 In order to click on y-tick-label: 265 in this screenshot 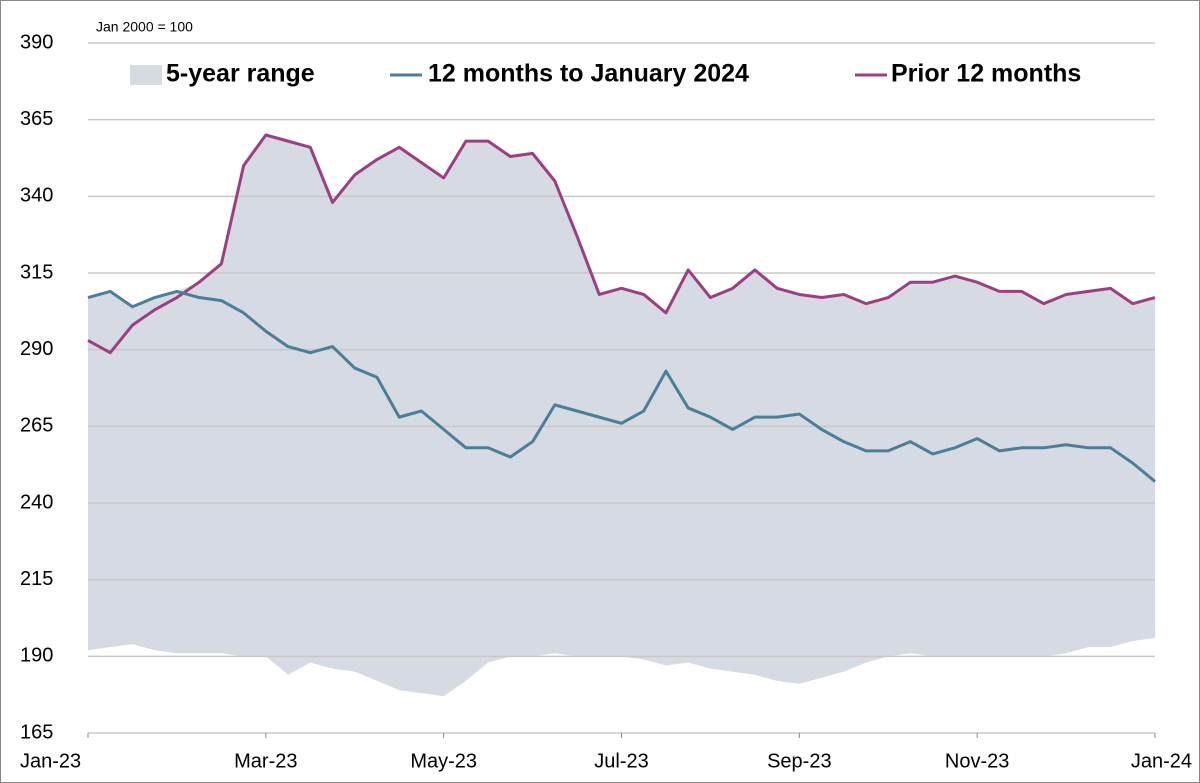, I will do `click(36, 426)`.